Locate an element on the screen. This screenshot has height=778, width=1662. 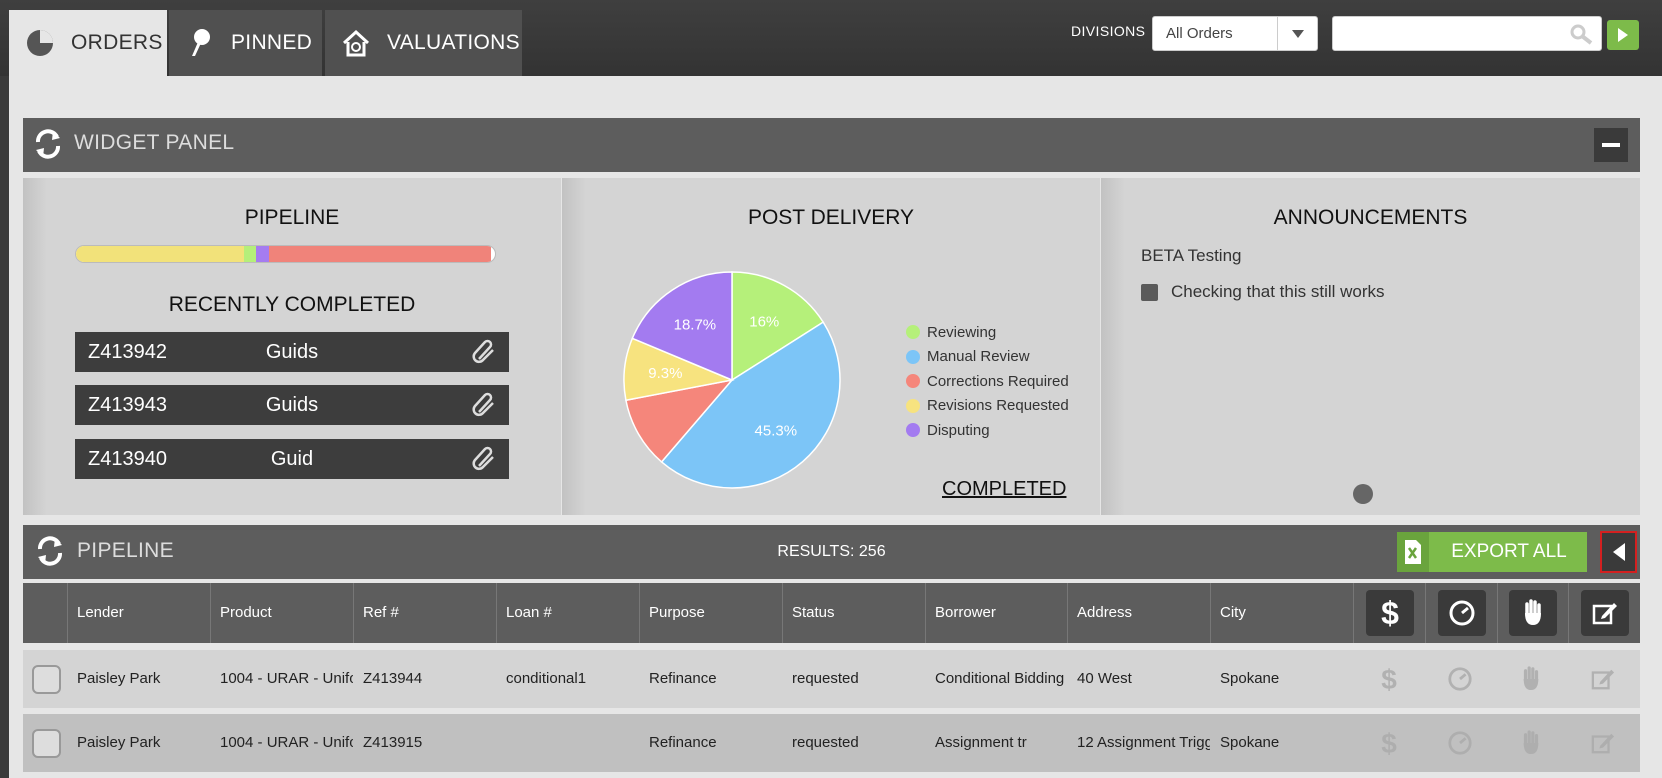
item-ref: Z413942 is located at coordinates (127, 352).